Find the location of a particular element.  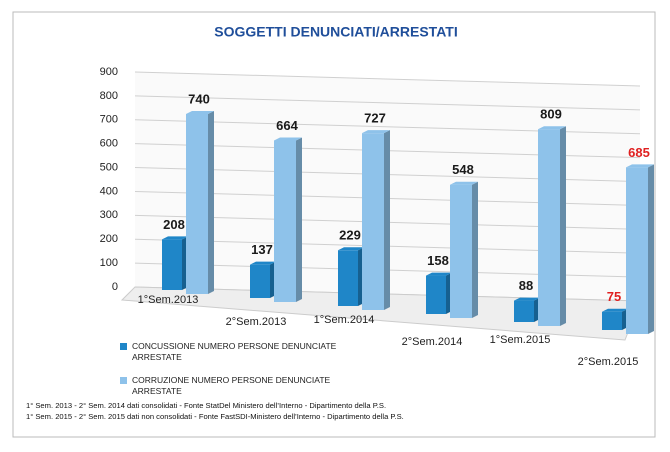

y-tick-label: 600 is located at coordinates (109, 144).